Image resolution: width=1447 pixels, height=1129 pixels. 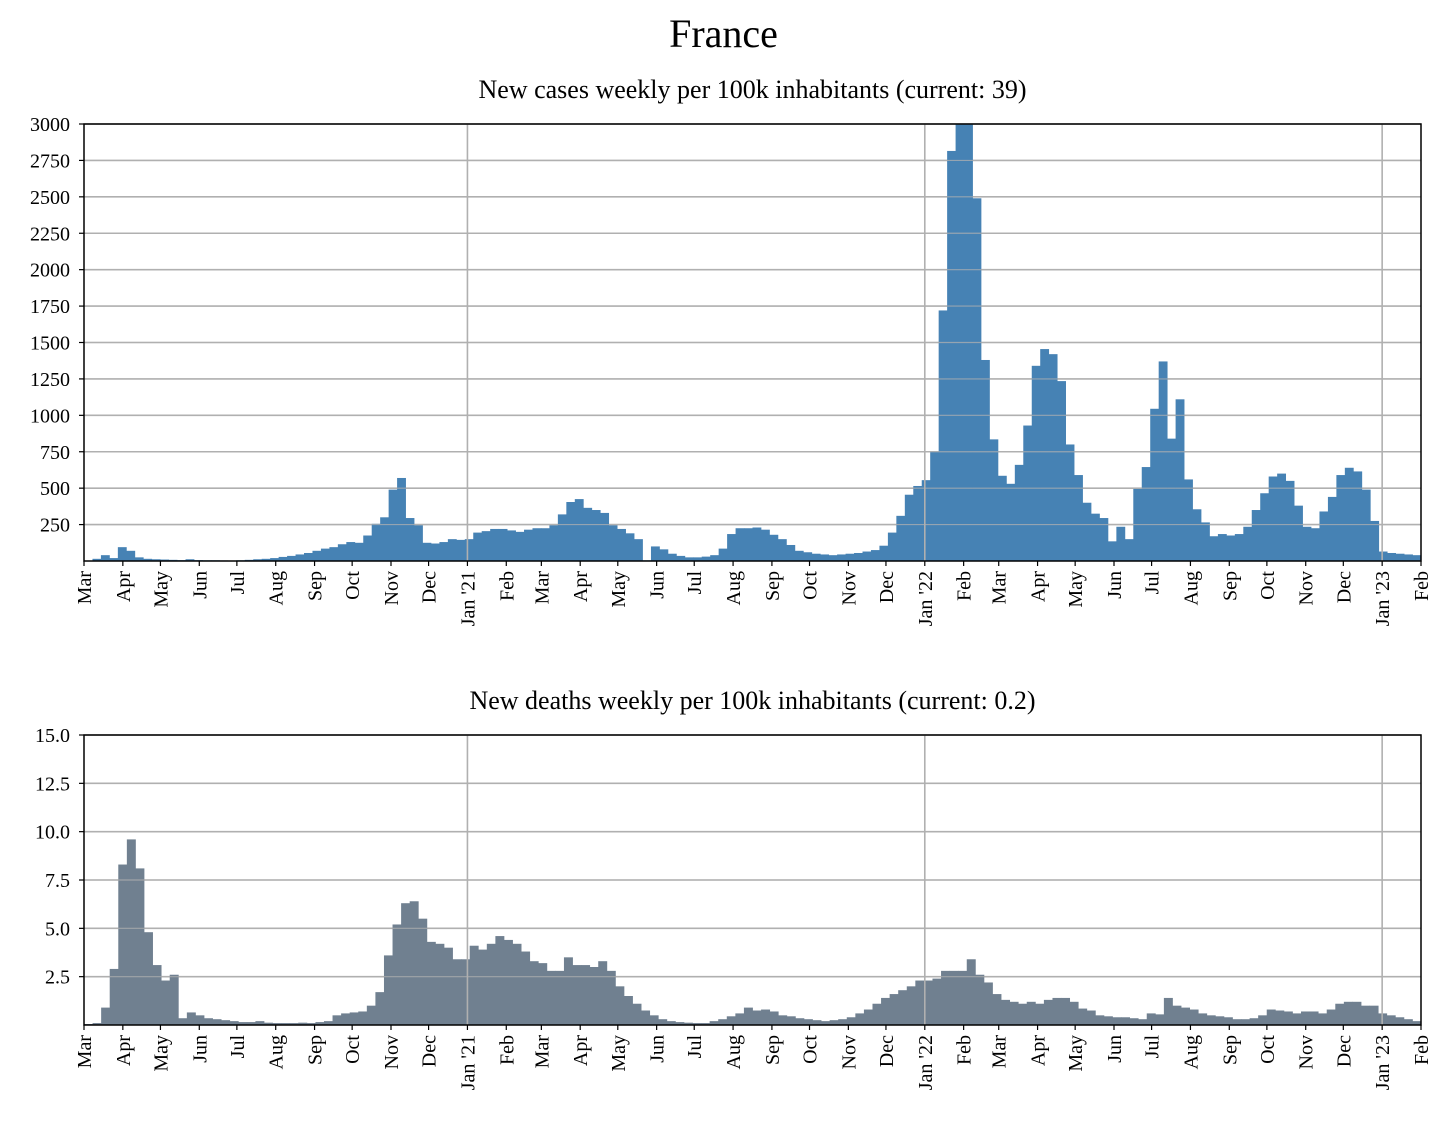 What do you see at coordinates (1191, 588) in the screenshot?
I see `x-tick-label: Aug` at bounding box center [1191, 588].